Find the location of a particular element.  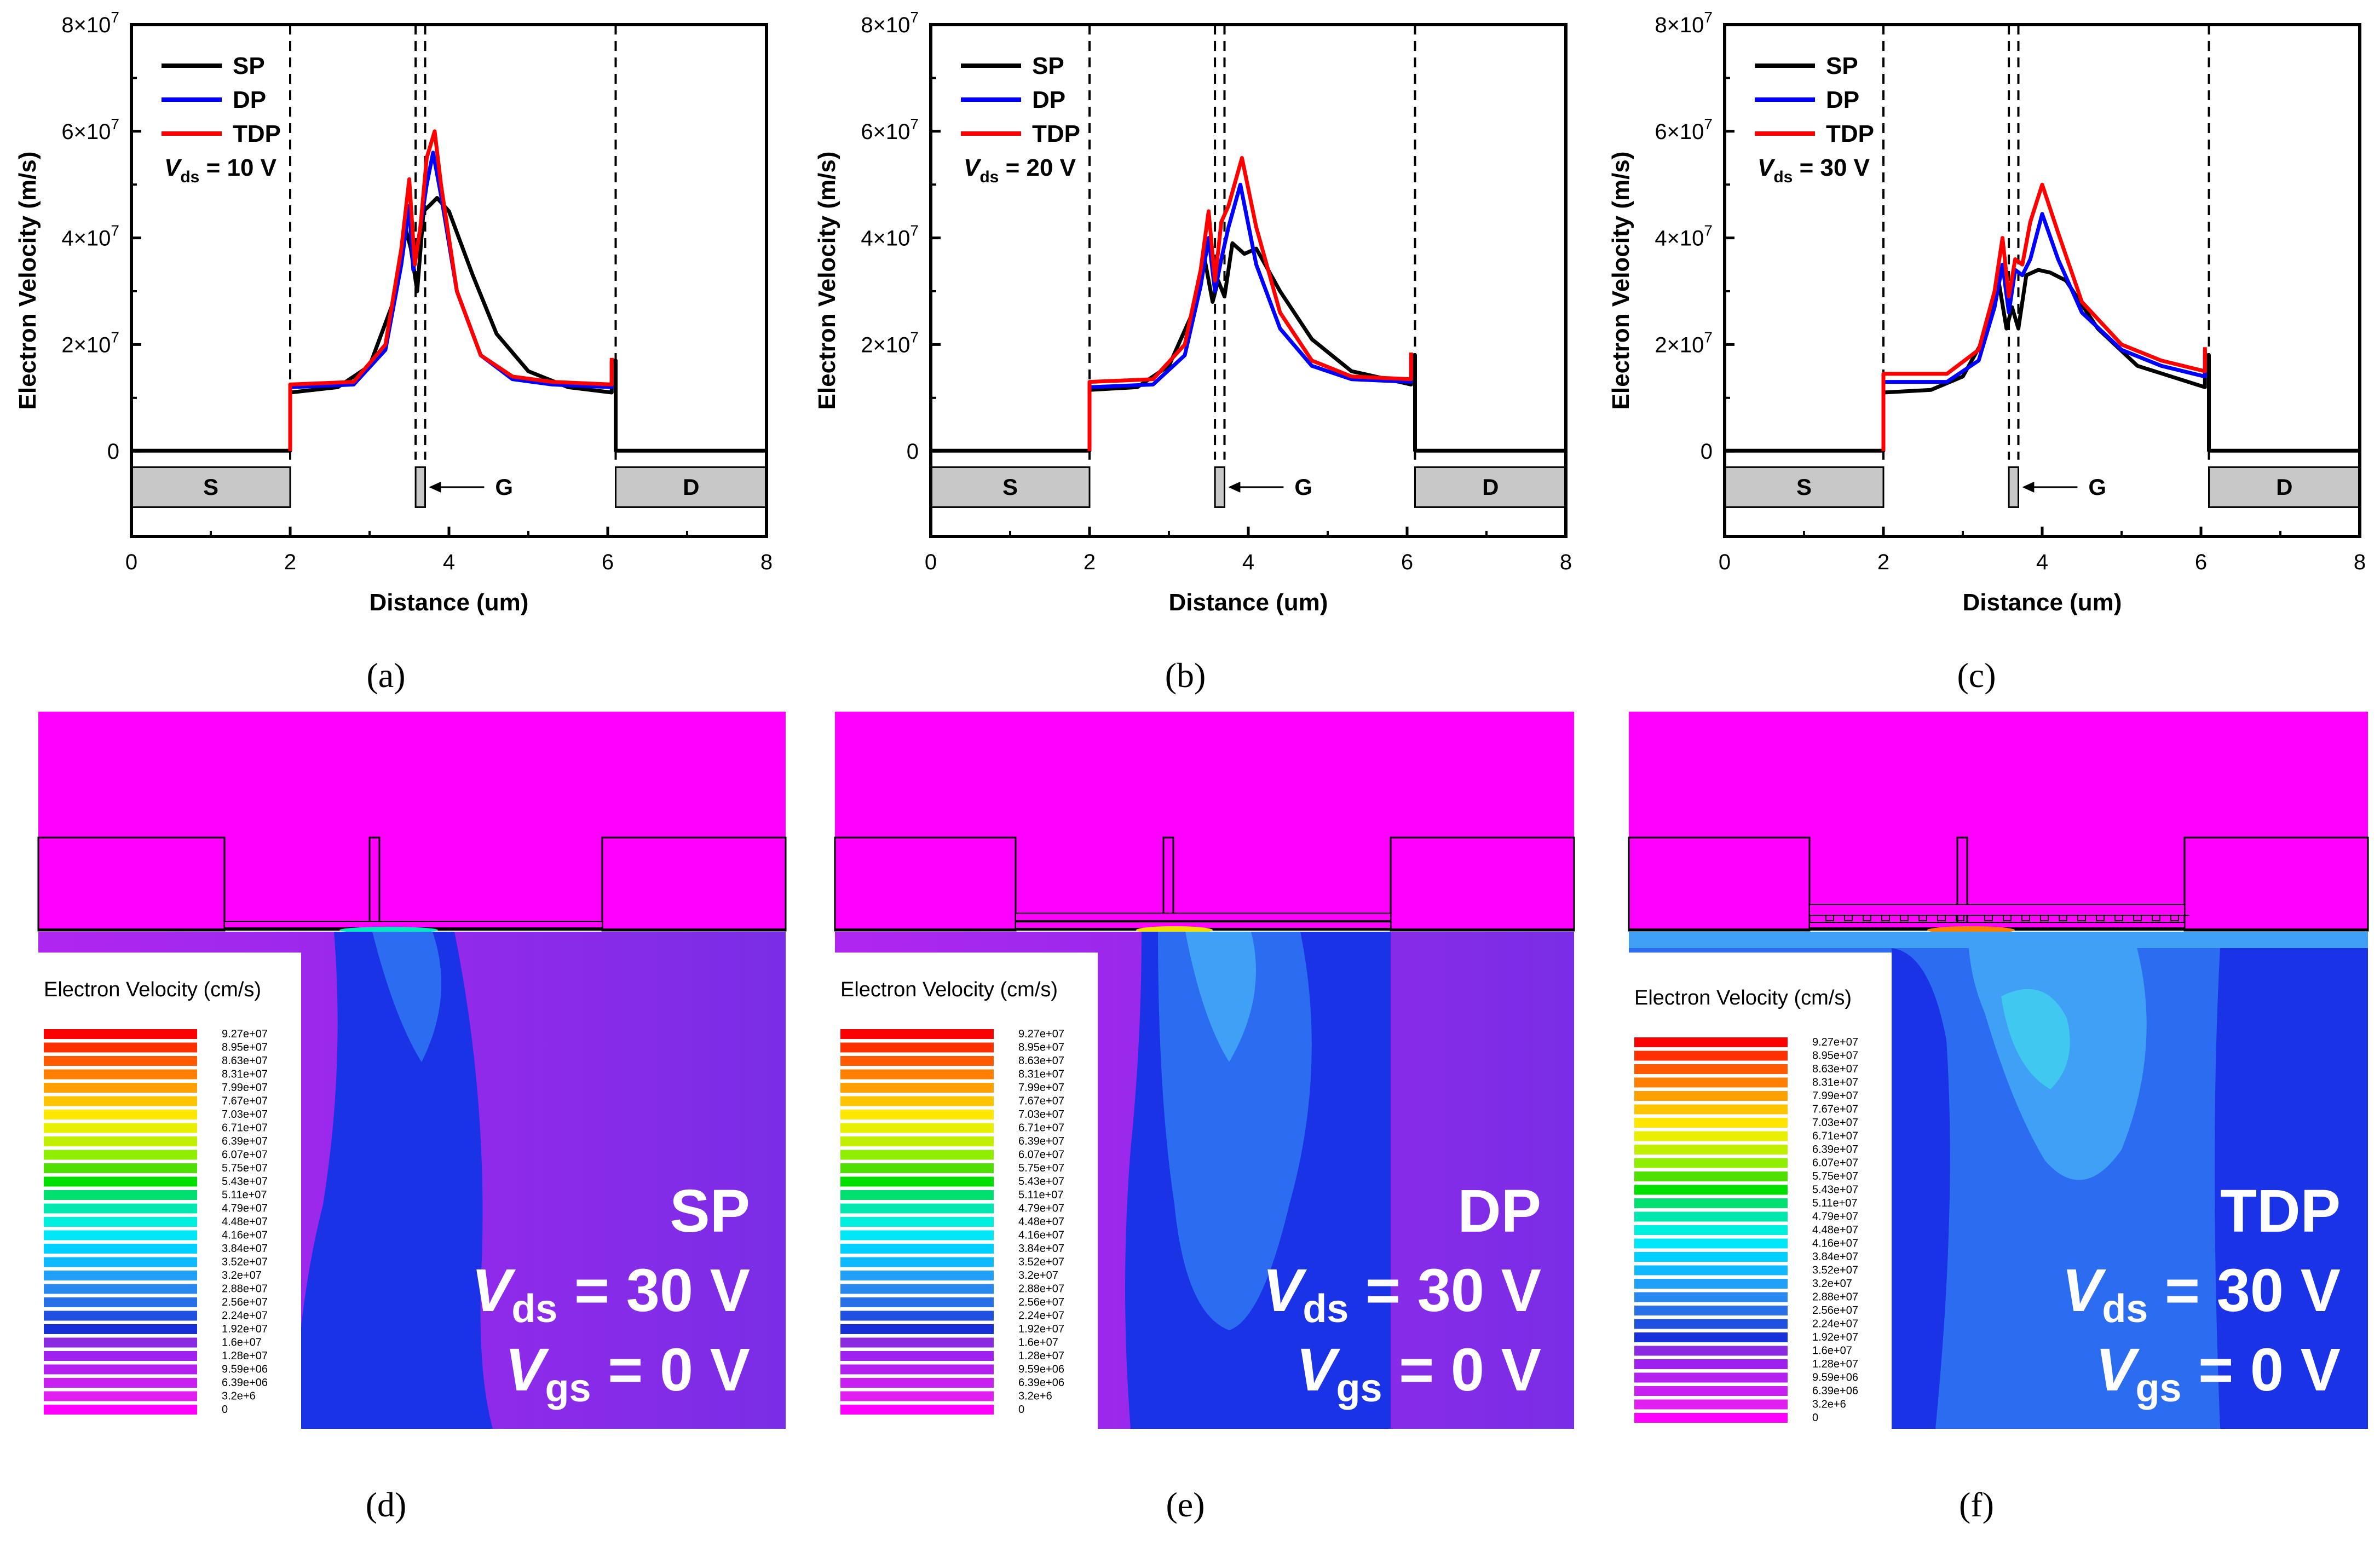

colorbar-level: 8.63e+07 is located at coordinates (1835, 1069).